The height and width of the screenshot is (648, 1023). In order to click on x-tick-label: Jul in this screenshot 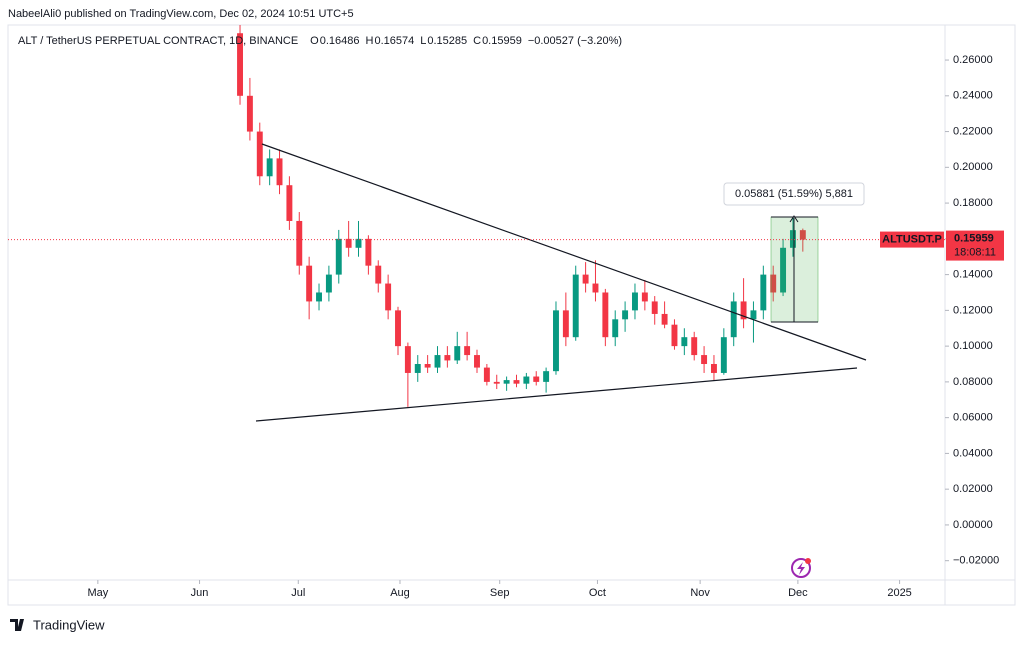, I will do `click(298, 593)`.